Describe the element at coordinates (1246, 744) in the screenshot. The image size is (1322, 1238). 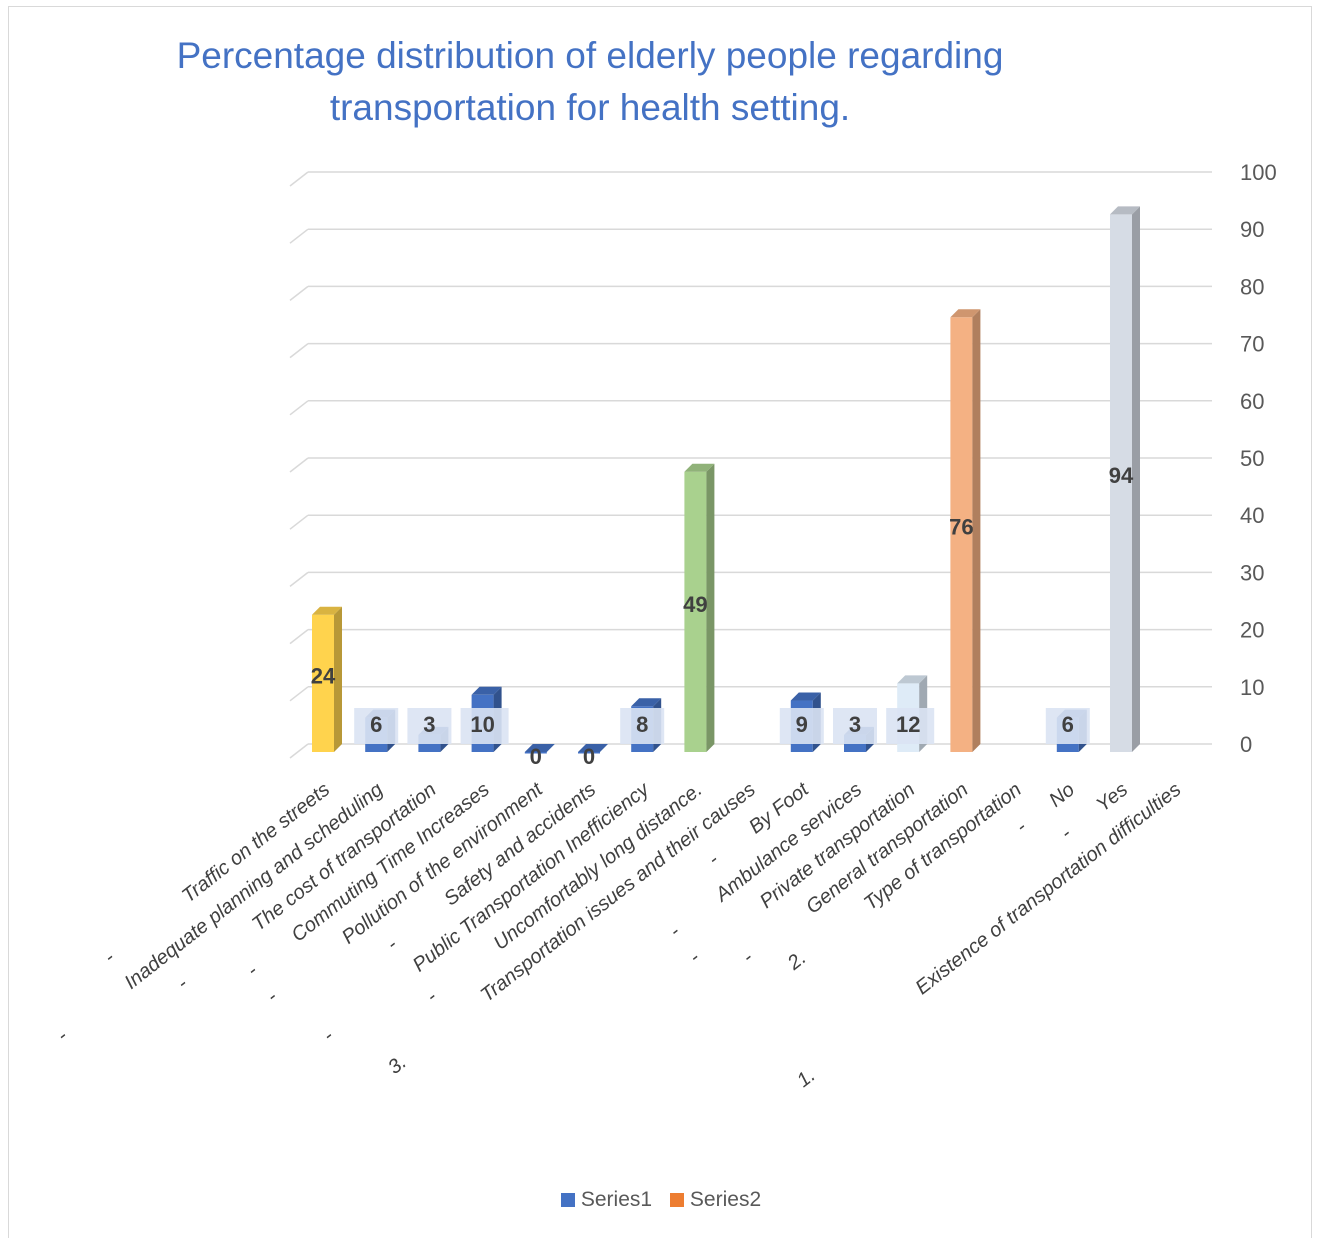
I see `y-tick-label: 0` at that location.